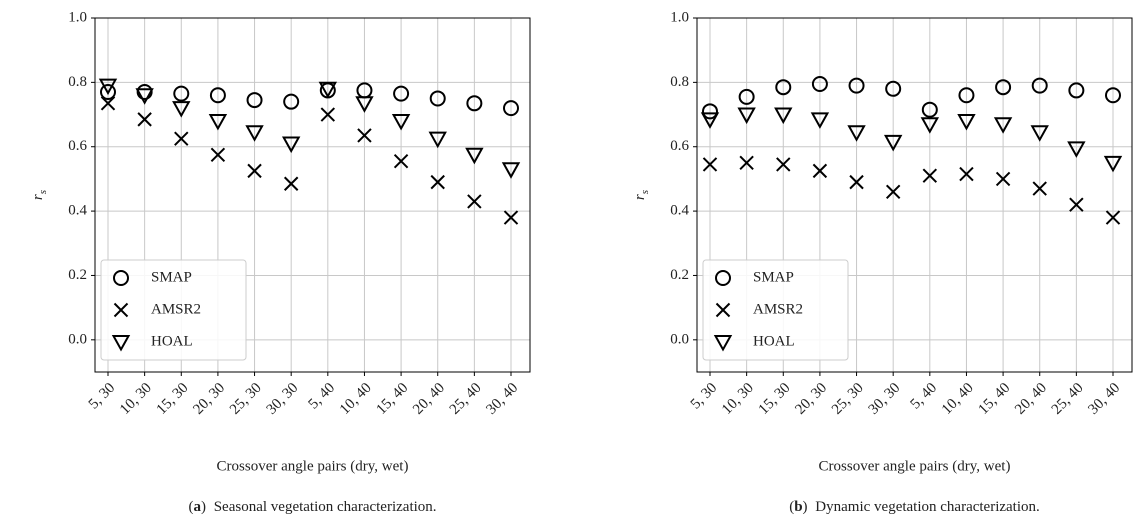  I want to click on legend-label: AMSR2, so click(778, 309).